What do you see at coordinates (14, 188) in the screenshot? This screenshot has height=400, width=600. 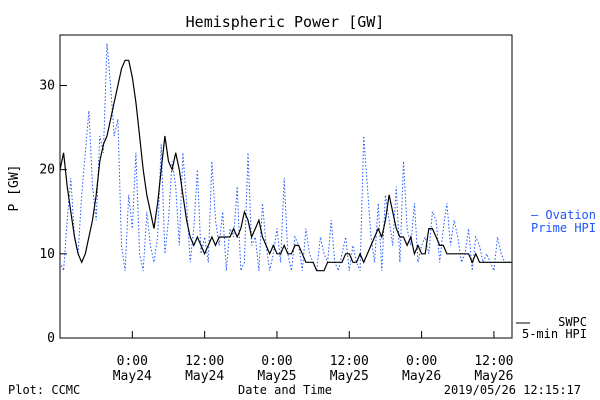 I see `y-axis-label: P [GW]` at bounding box center [14, 188].